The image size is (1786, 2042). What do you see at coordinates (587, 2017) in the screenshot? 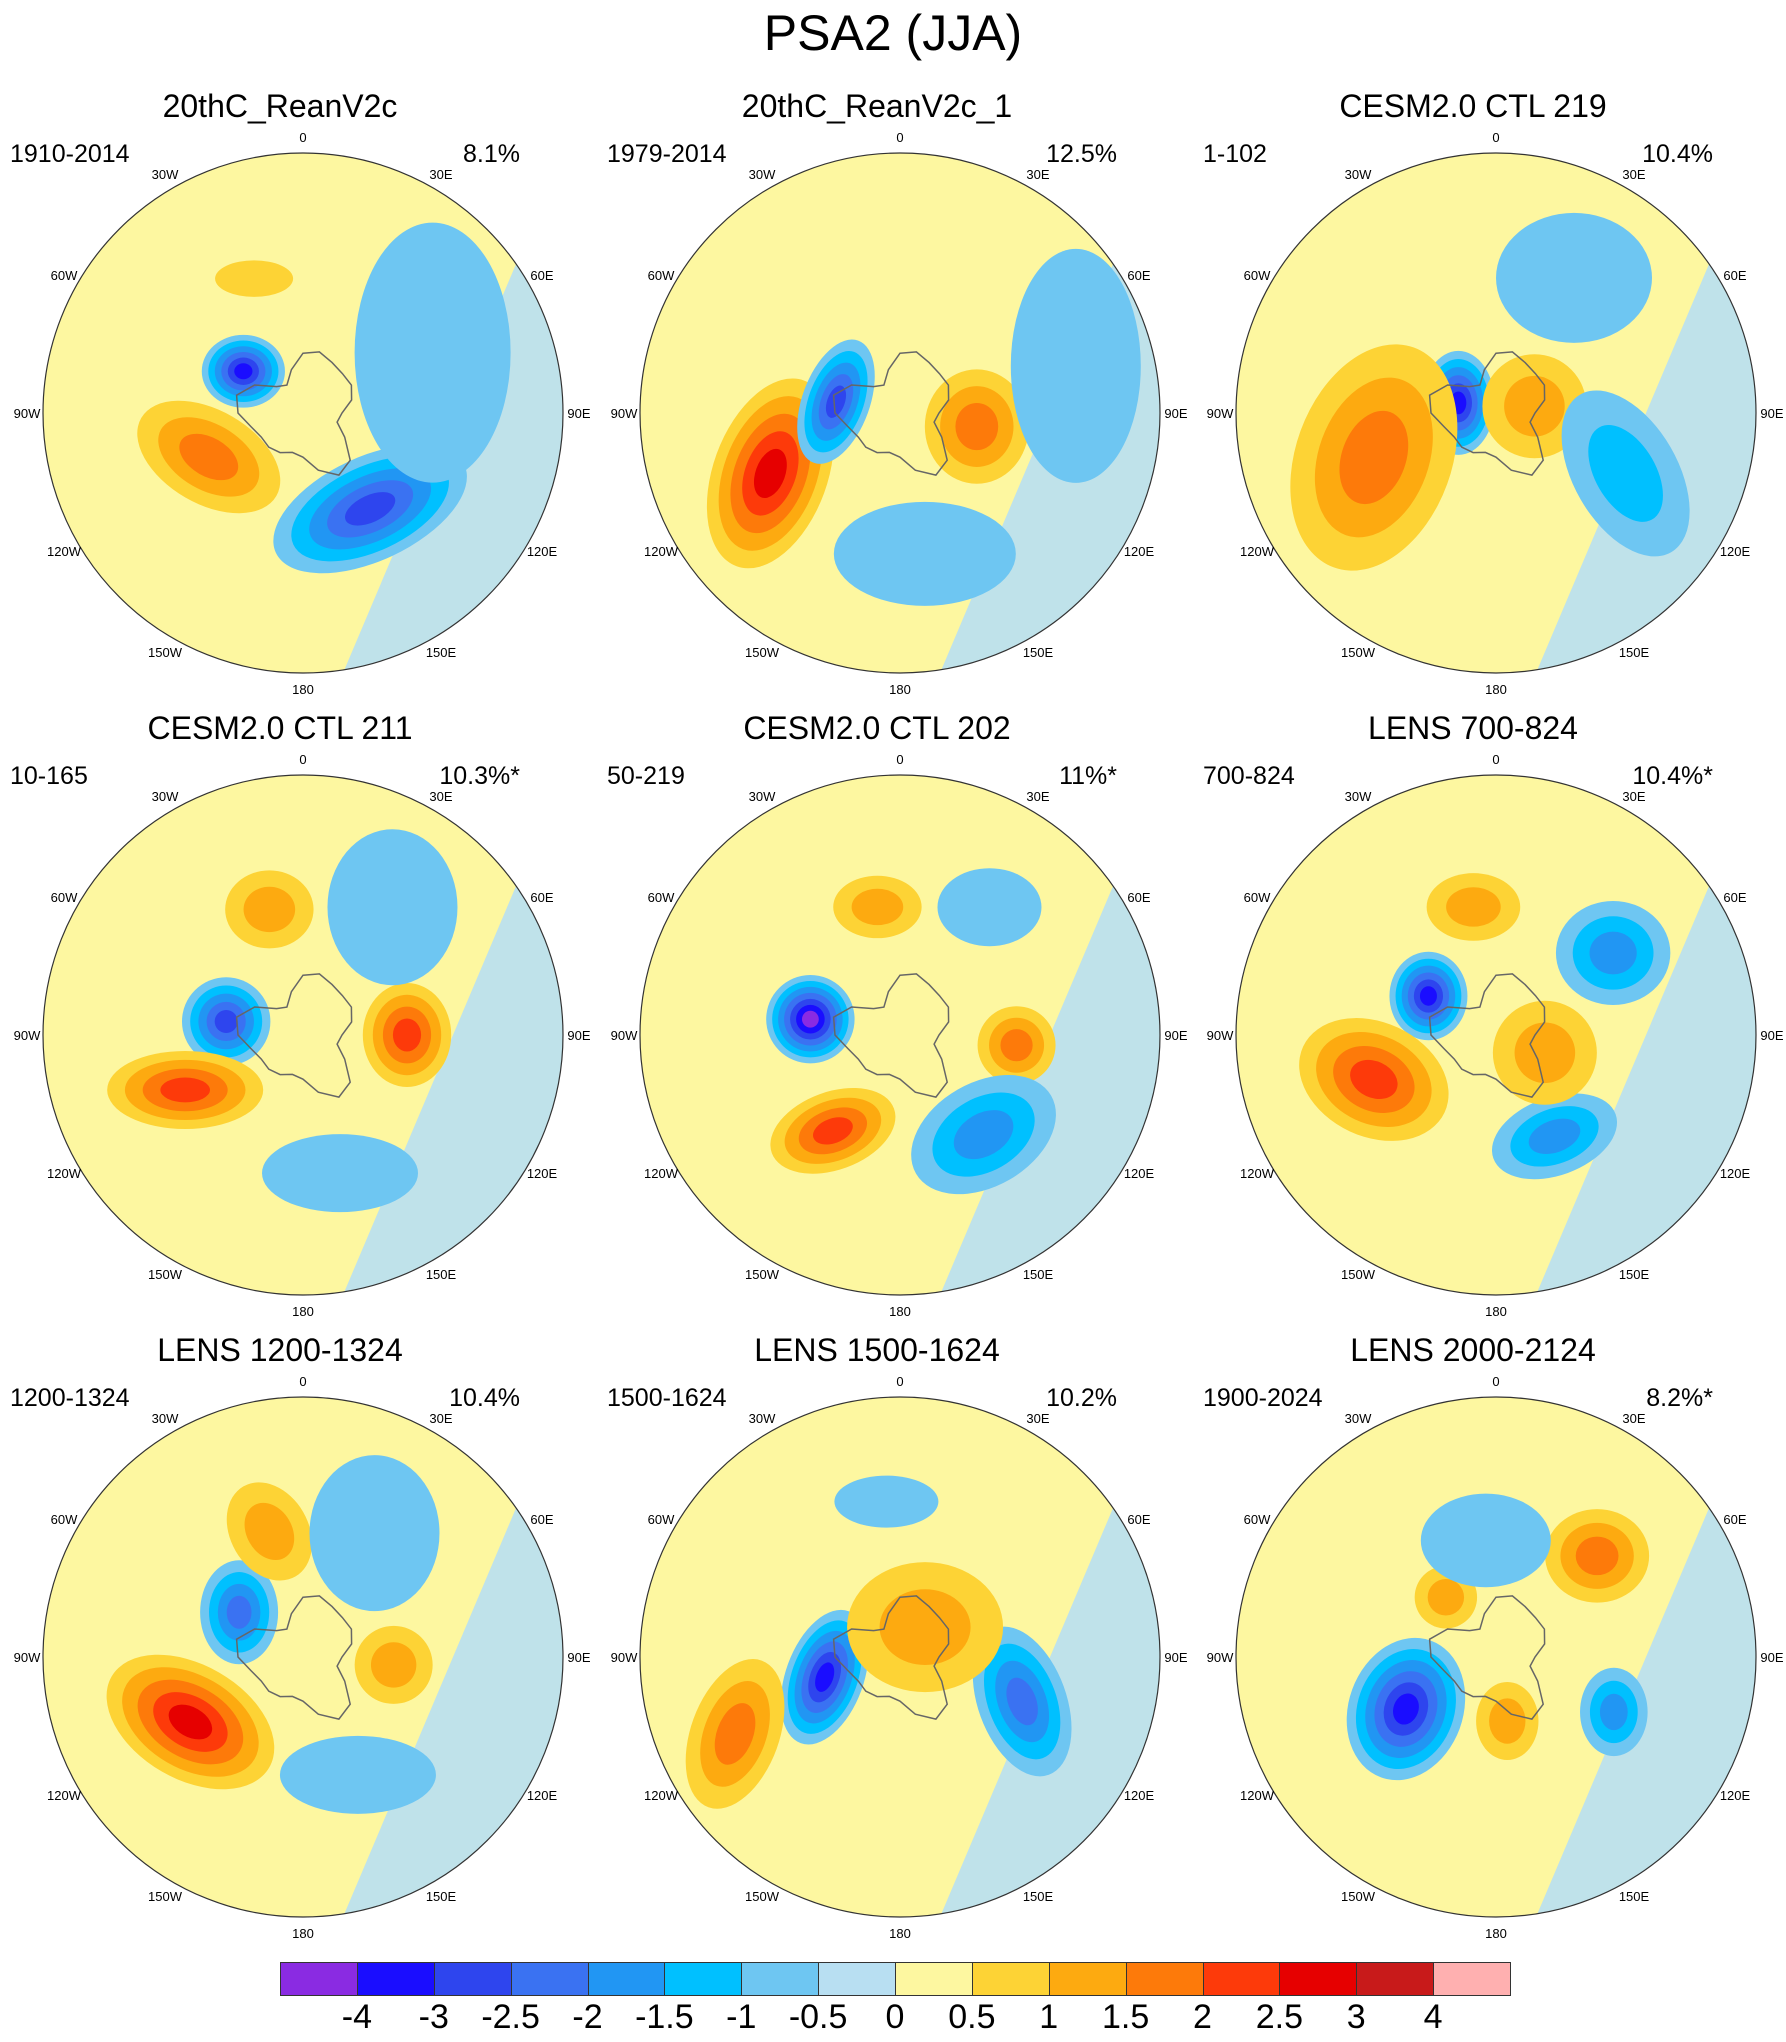
I see `colorbar-label: -2` at bounding box center [587, 2017].